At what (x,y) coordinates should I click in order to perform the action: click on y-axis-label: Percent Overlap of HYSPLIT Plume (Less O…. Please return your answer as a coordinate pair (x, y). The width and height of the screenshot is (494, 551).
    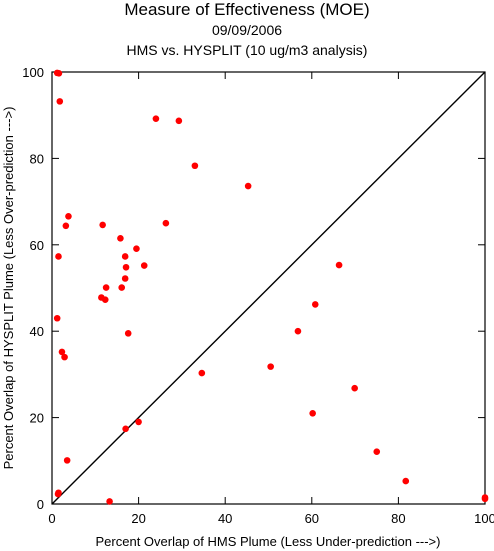
    Looking at the image, I should click on (8, 288).